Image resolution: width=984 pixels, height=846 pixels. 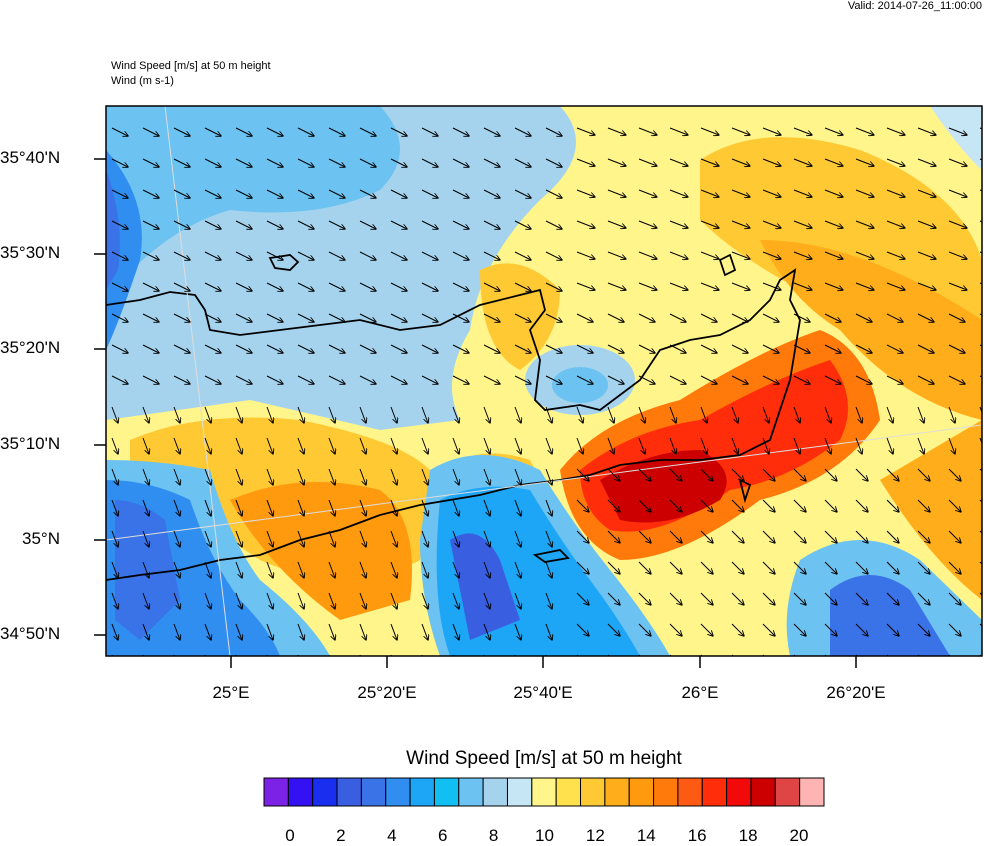 What do you see at coordinates (856, 692) in the screenshot?
I see `lon-label: 26°20'E` at bounding box center [856, 692].